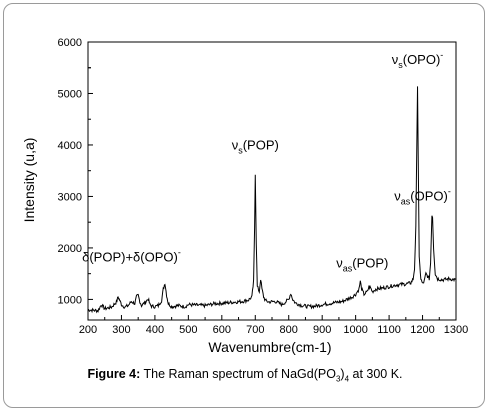 The width and height of the screenshot is (490, 413). Describe the element at coordinates (289, 330) in the screenshot. I see `x-tick-label: 800` at that location.